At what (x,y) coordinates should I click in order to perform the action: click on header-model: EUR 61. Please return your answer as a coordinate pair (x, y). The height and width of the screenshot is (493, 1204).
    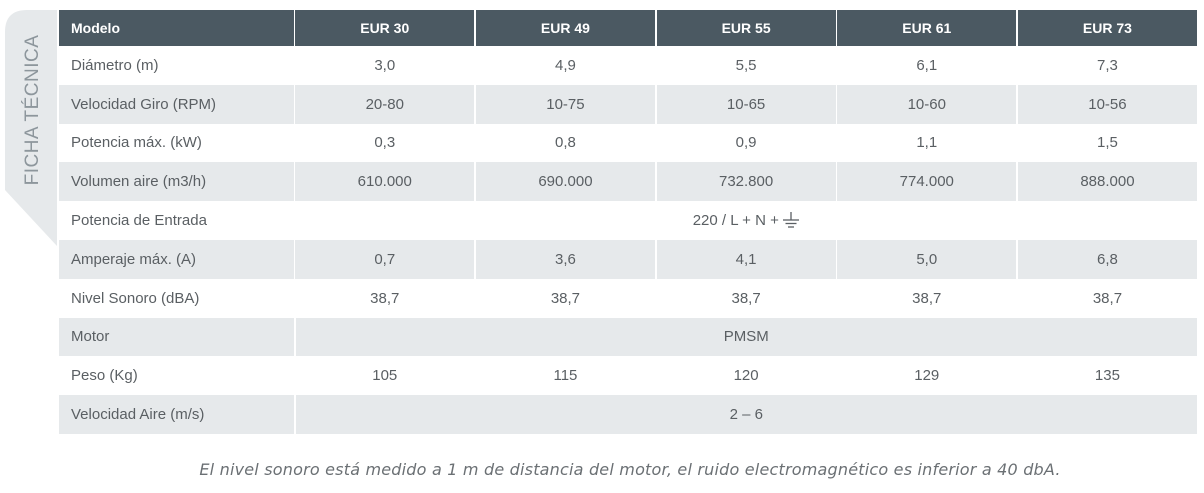
    Looking at the image, I should click on (927, 28).